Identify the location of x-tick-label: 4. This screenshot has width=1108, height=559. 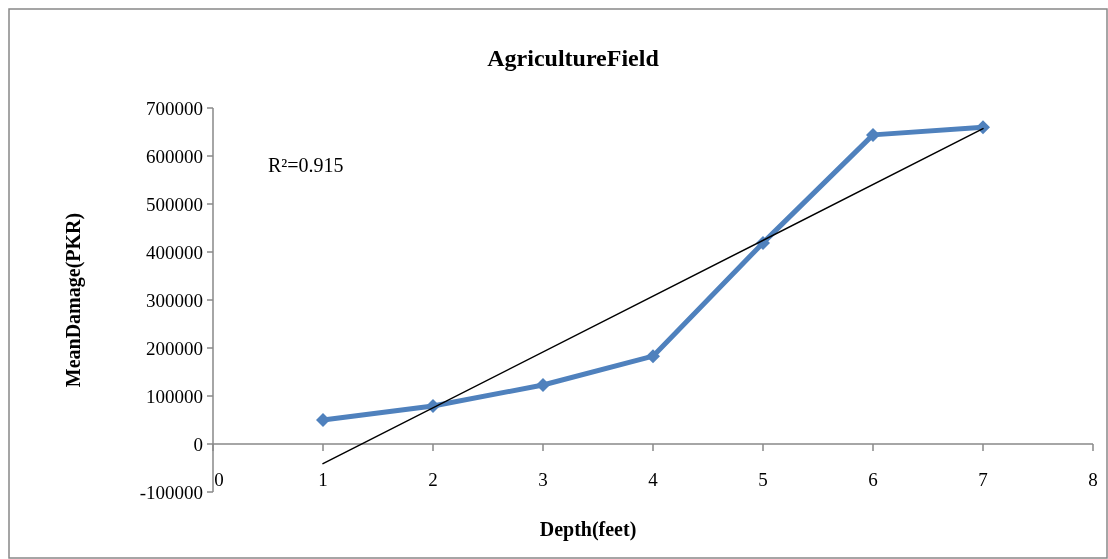
(653, 479).